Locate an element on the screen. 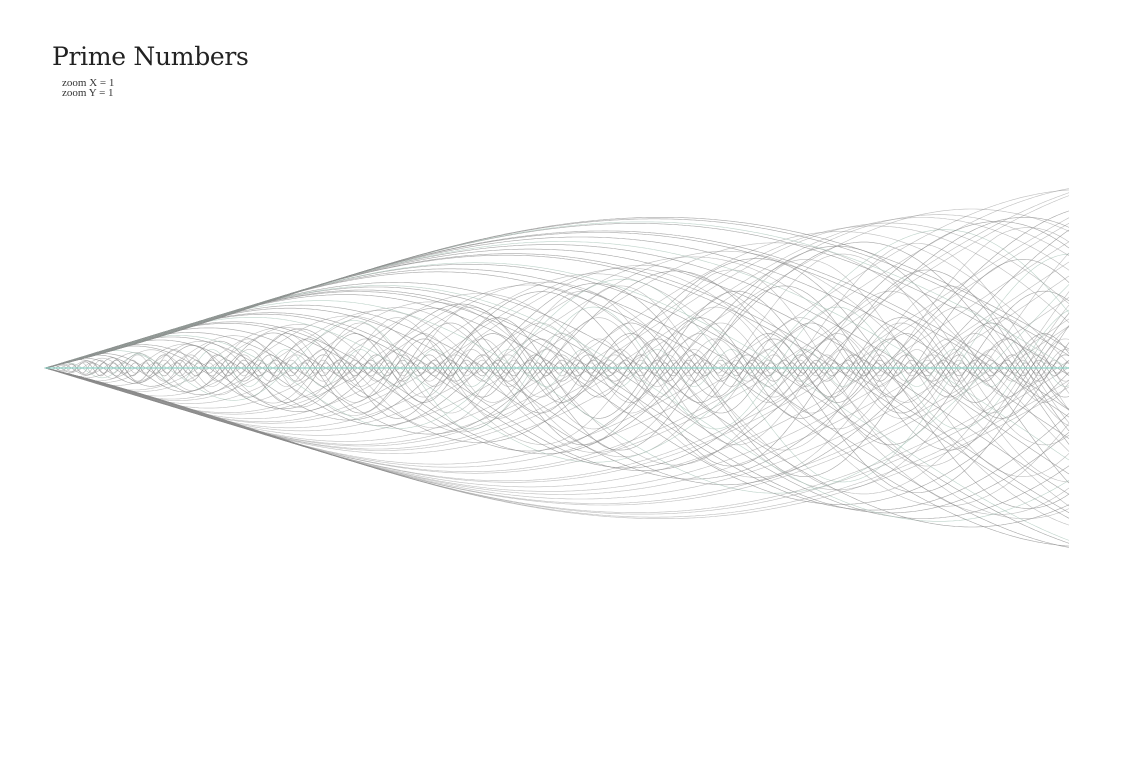 The image size is (1129, 778). page-title: Prime Numbers is located at coordinates (150, 56).